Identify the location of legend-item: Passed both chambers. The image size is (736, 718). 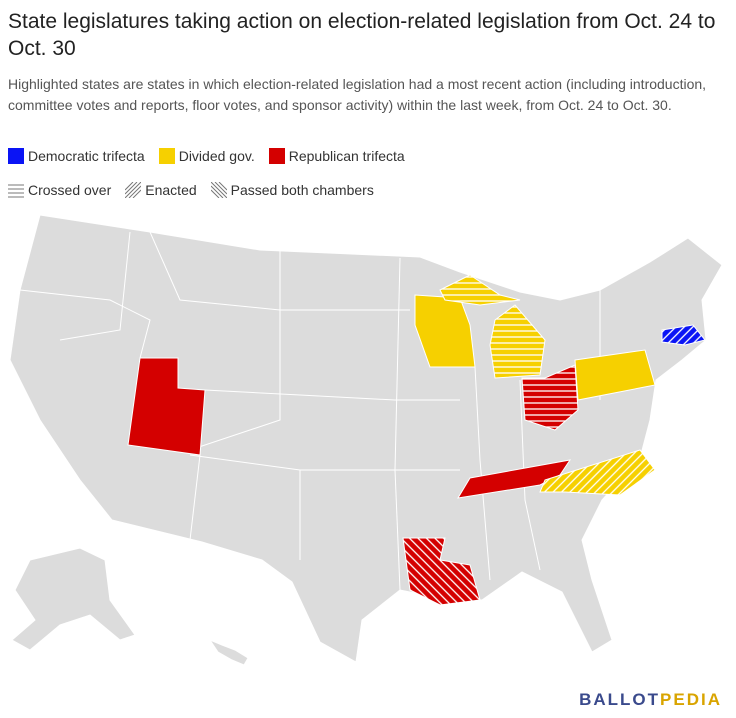
(292, 190).